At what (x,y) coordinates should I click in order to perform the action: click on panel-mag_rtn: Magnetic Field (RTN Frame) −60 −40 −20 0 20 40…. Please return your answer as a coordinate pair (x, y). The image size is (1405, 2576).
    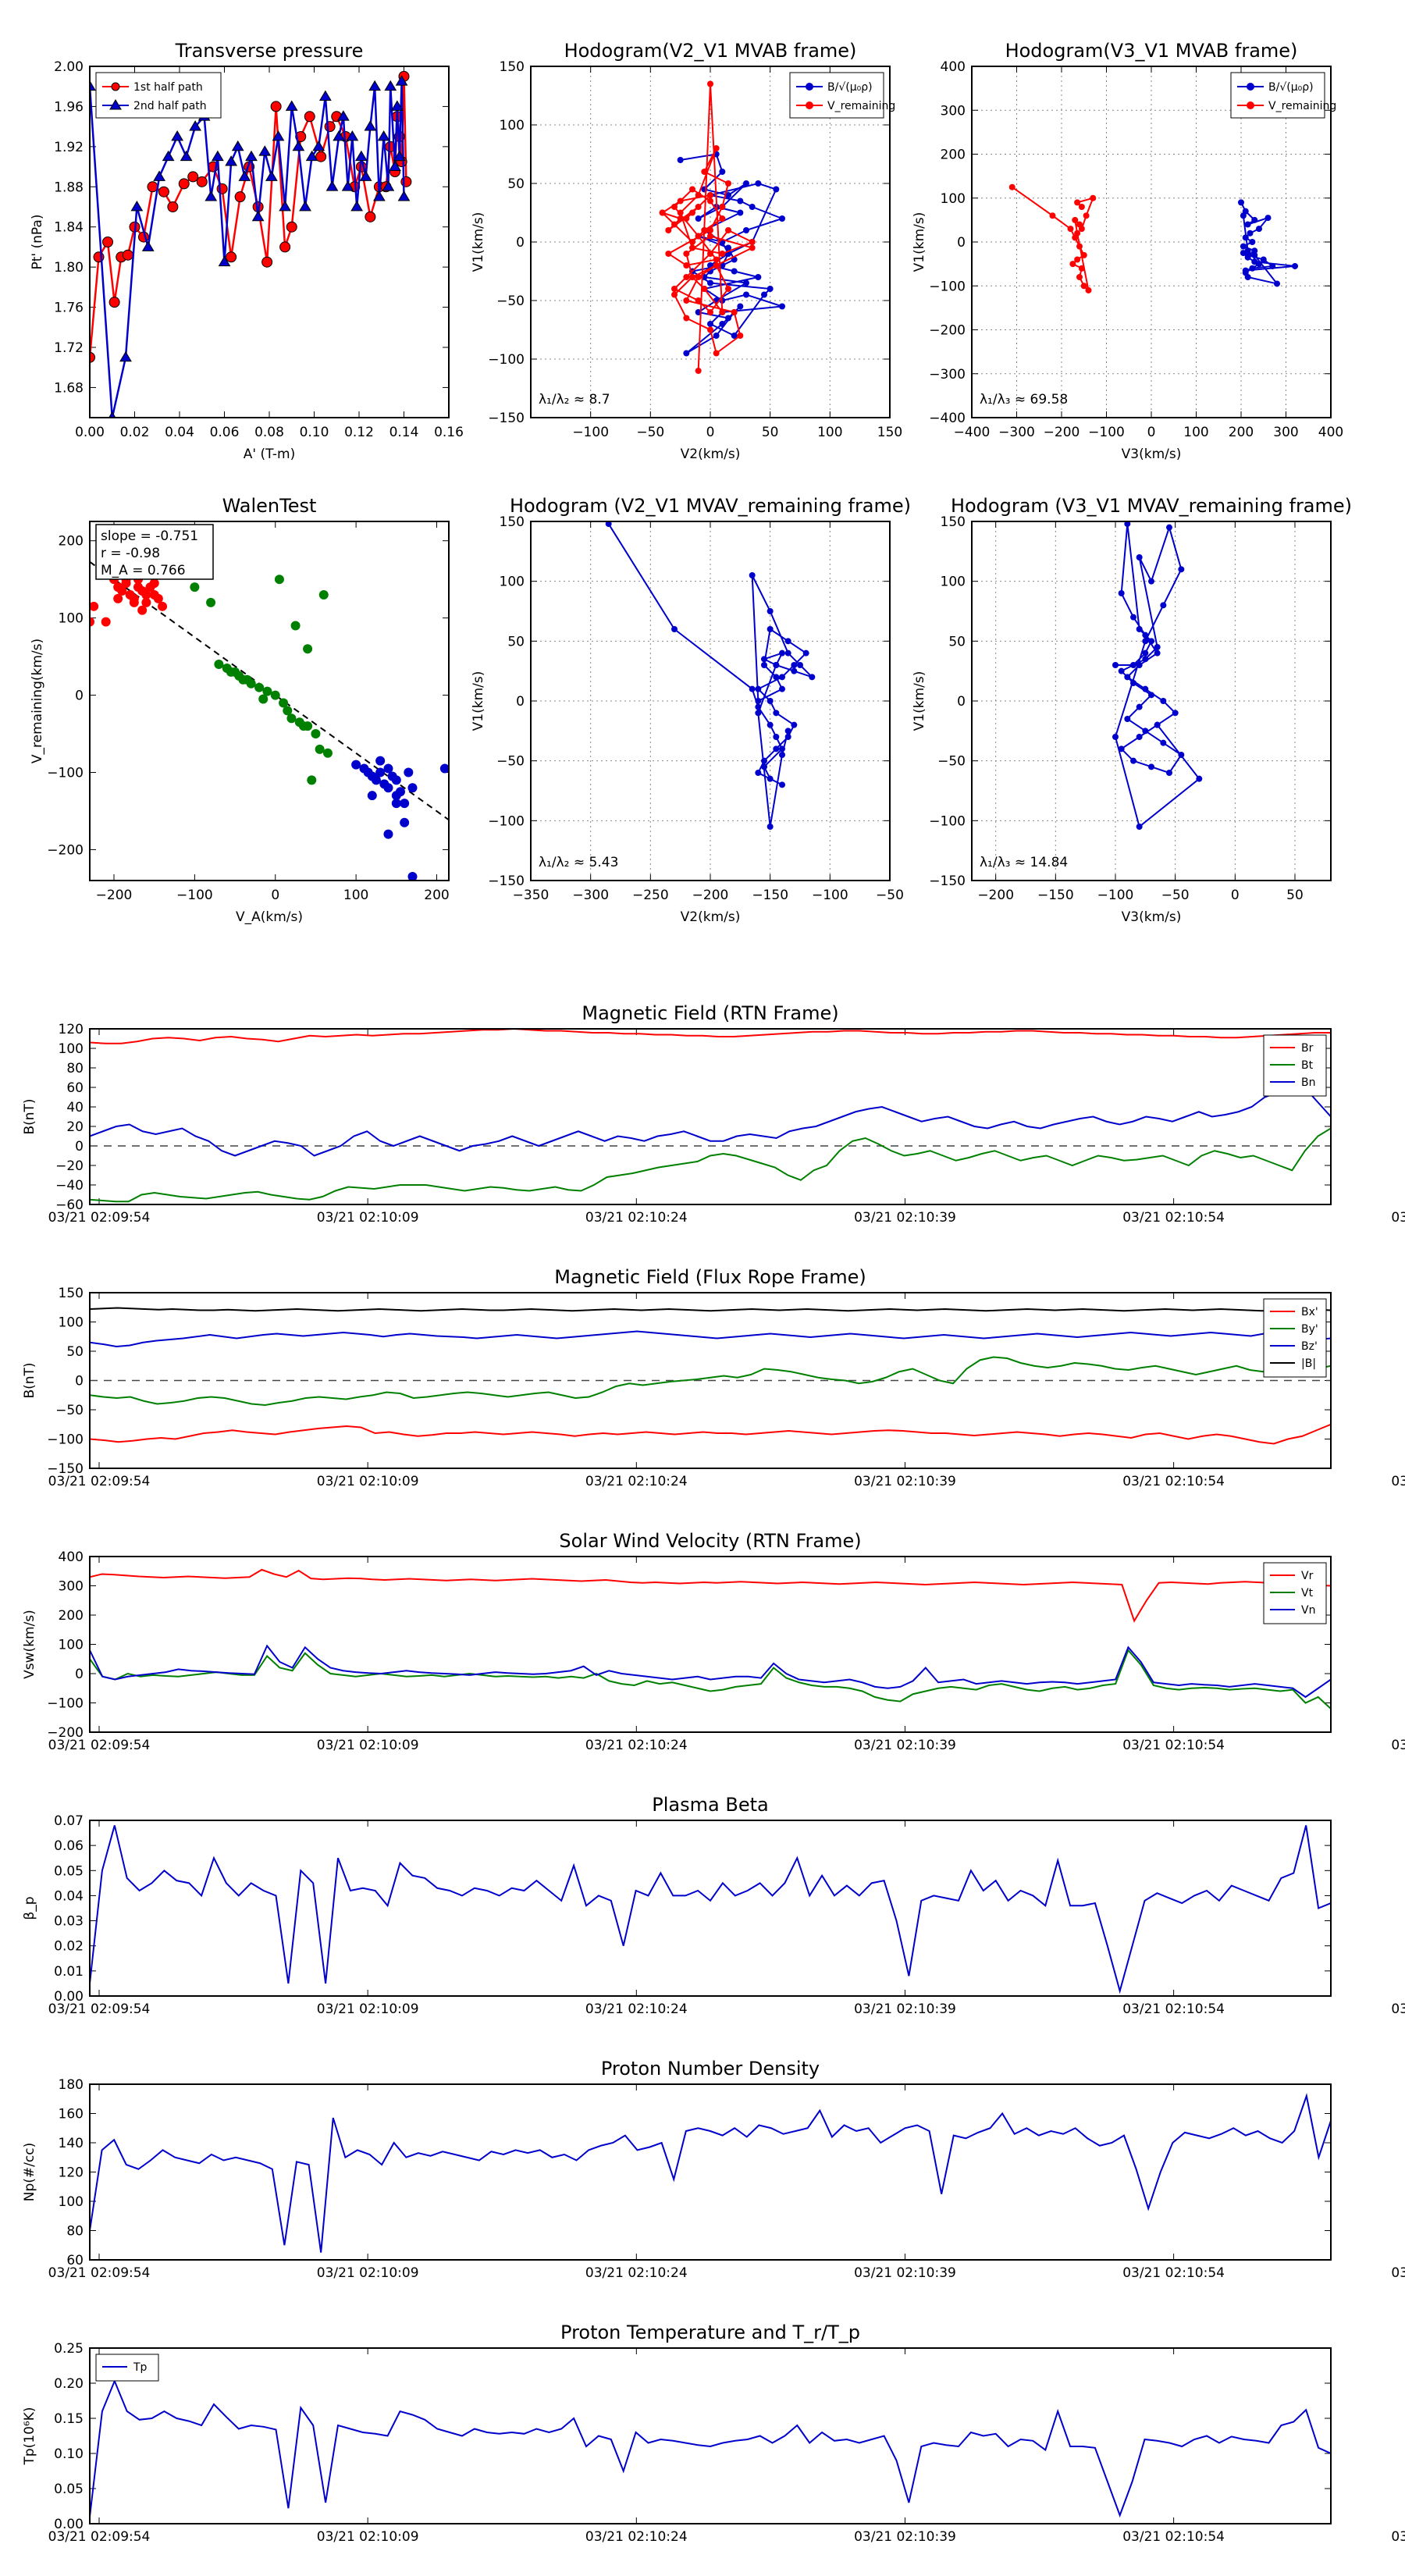
    Looking at the image, I should click on (714, 1114).